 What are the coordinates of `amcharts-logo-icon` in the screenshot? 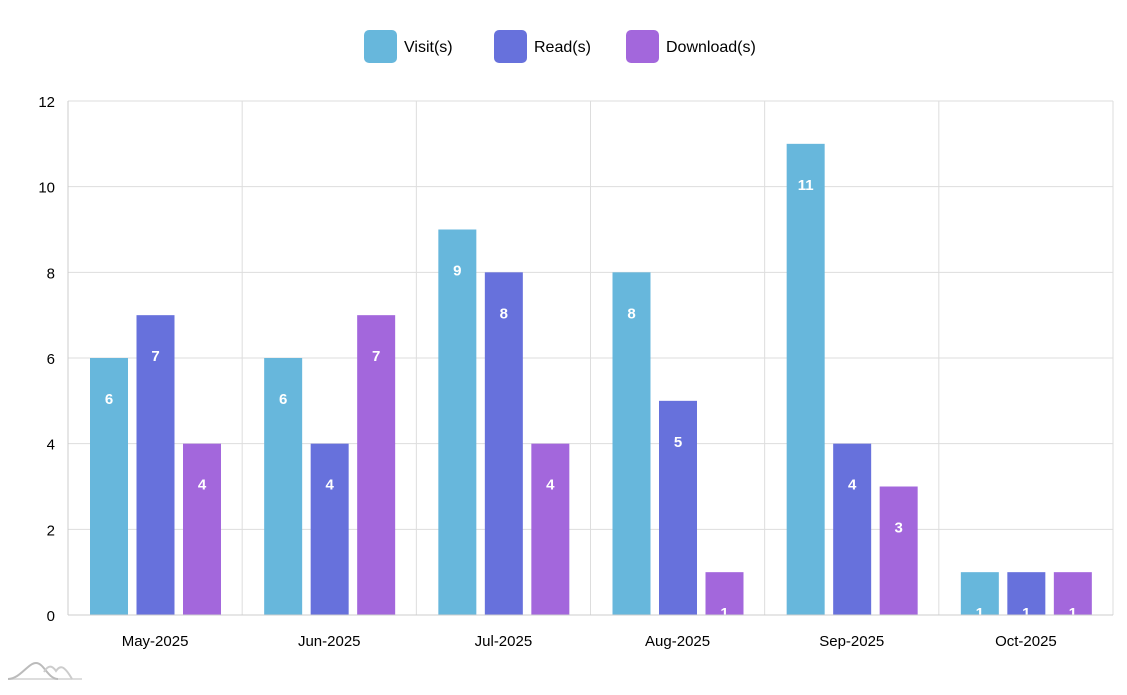 It's located at (44, 670).